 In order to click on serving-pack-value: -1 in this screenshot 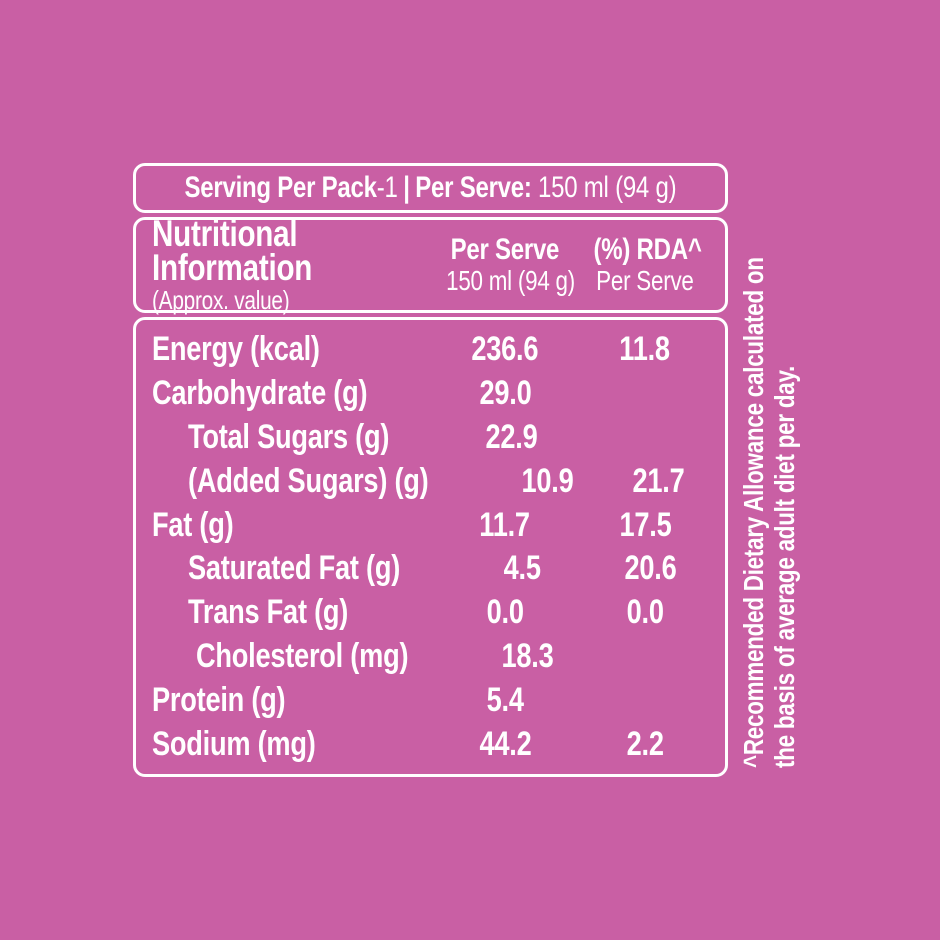, I will do `click(387, 187)`.